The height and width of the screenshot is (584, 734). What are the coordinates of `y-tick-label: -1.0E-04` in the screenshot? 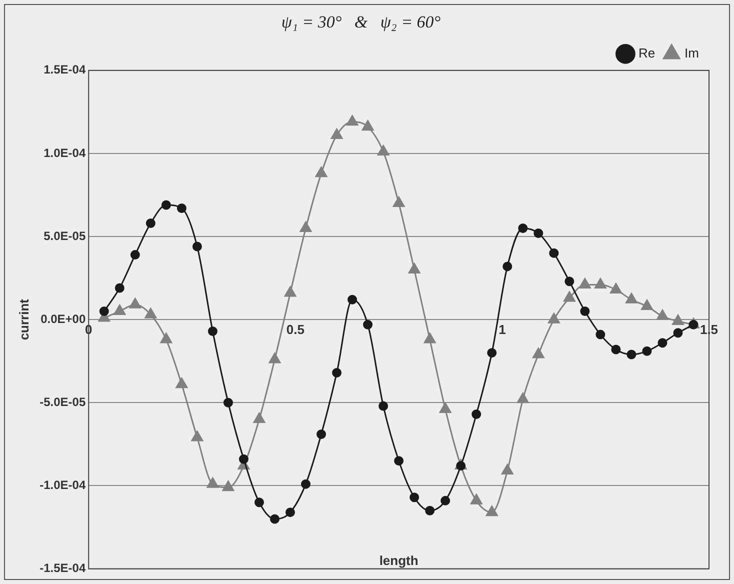 It's located at (63, 485).